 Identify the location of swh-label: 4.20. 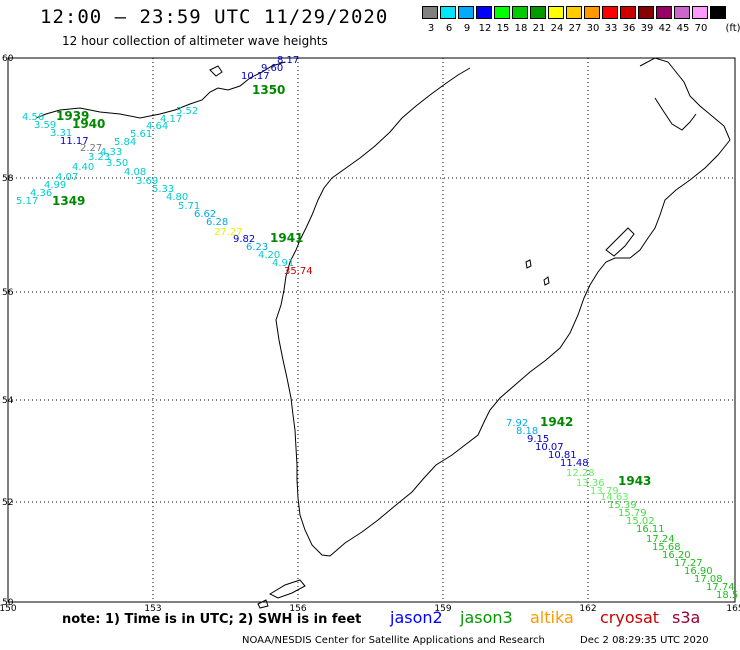
(269, 255).